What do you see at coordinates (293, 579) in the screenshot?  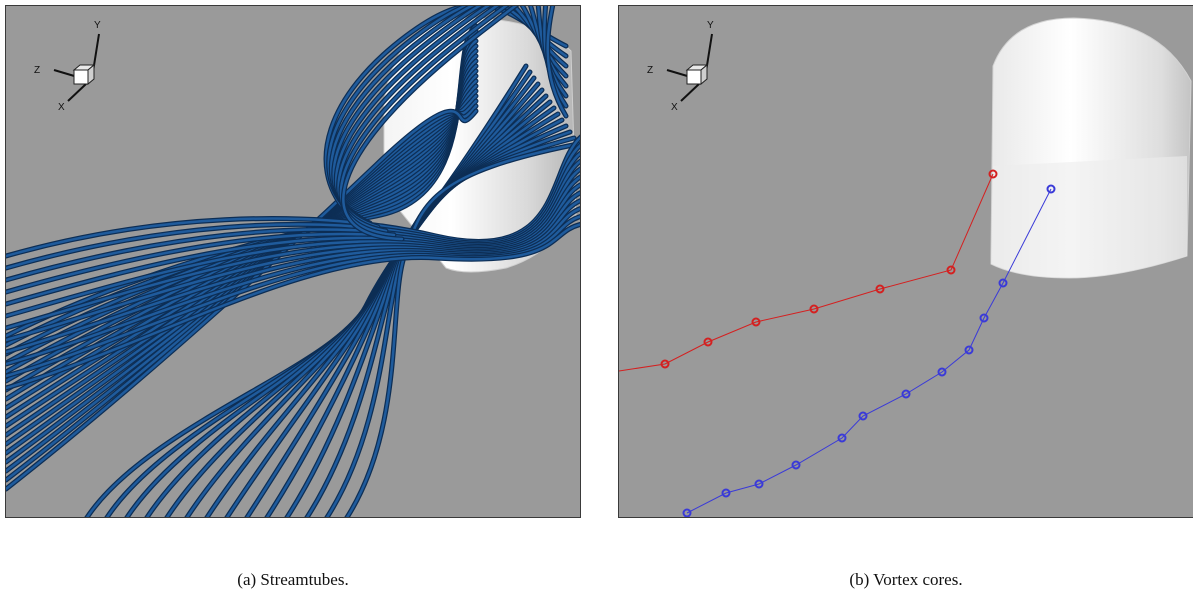 I see `caption-streamtubes: (a) Streamtubes.` at bounding box center [293, 579].